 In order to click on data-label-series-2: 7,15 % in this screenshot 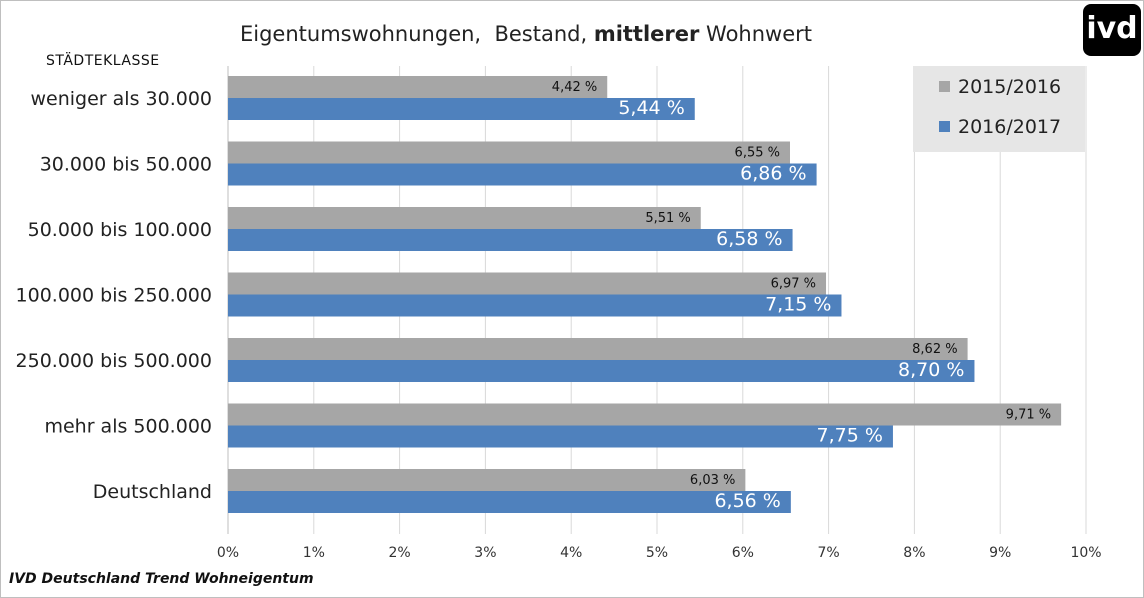, I will do `click(798, 305)`.